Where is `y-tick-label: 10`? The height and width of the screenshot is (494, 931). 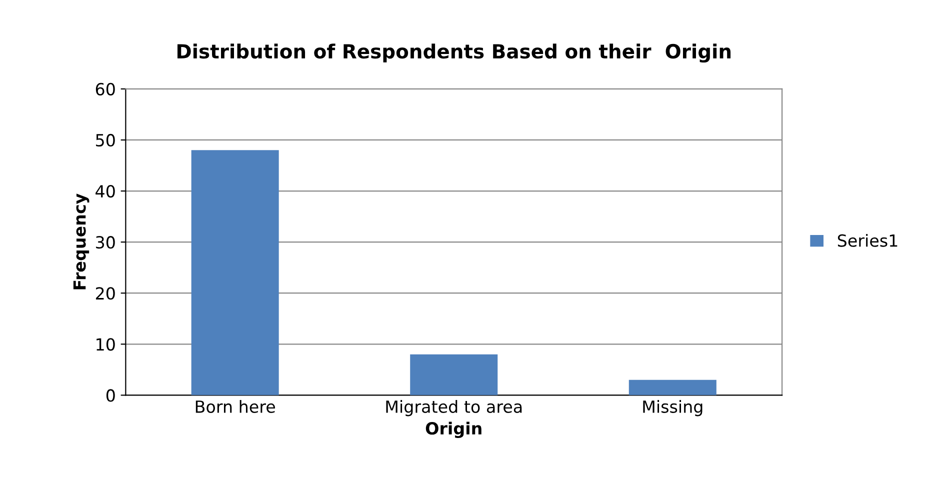 y-tick-label: 10 is located at coordinates (105, 344).